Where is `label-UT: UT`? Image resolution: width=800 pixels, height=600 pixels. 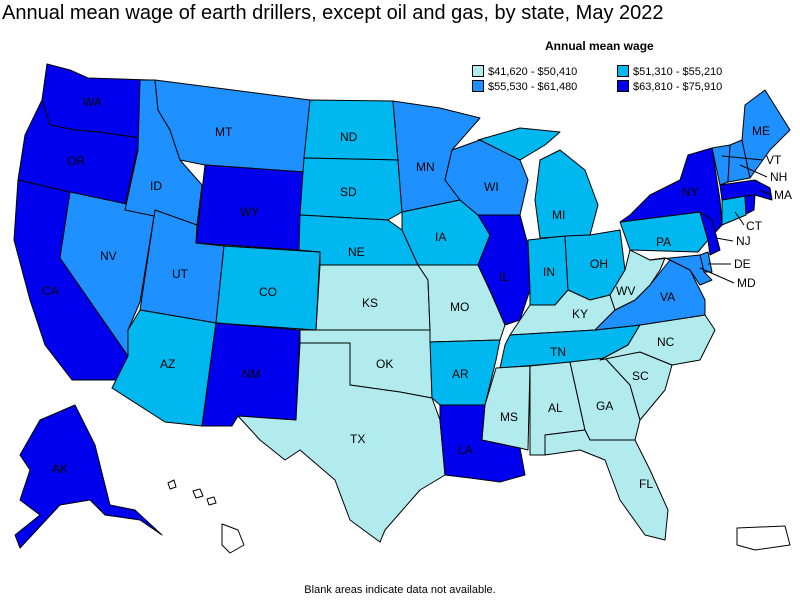 label-UT: UT is located at coordinates (180, 274).